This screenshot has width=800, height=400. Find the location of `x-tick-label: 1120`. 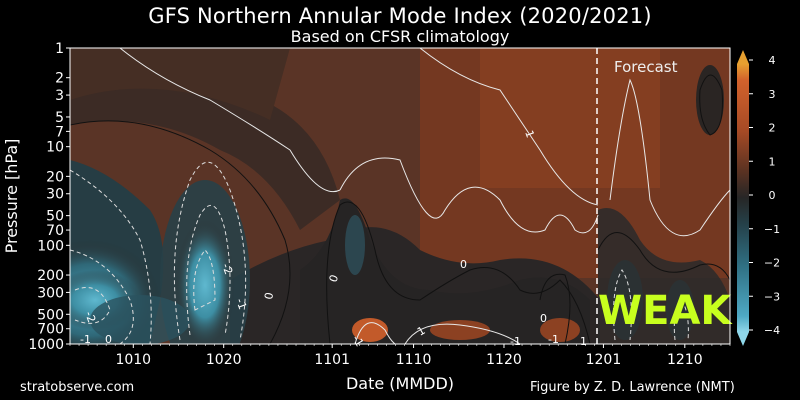

x-tick-label: 1120 is located at coordinates (504, 360).